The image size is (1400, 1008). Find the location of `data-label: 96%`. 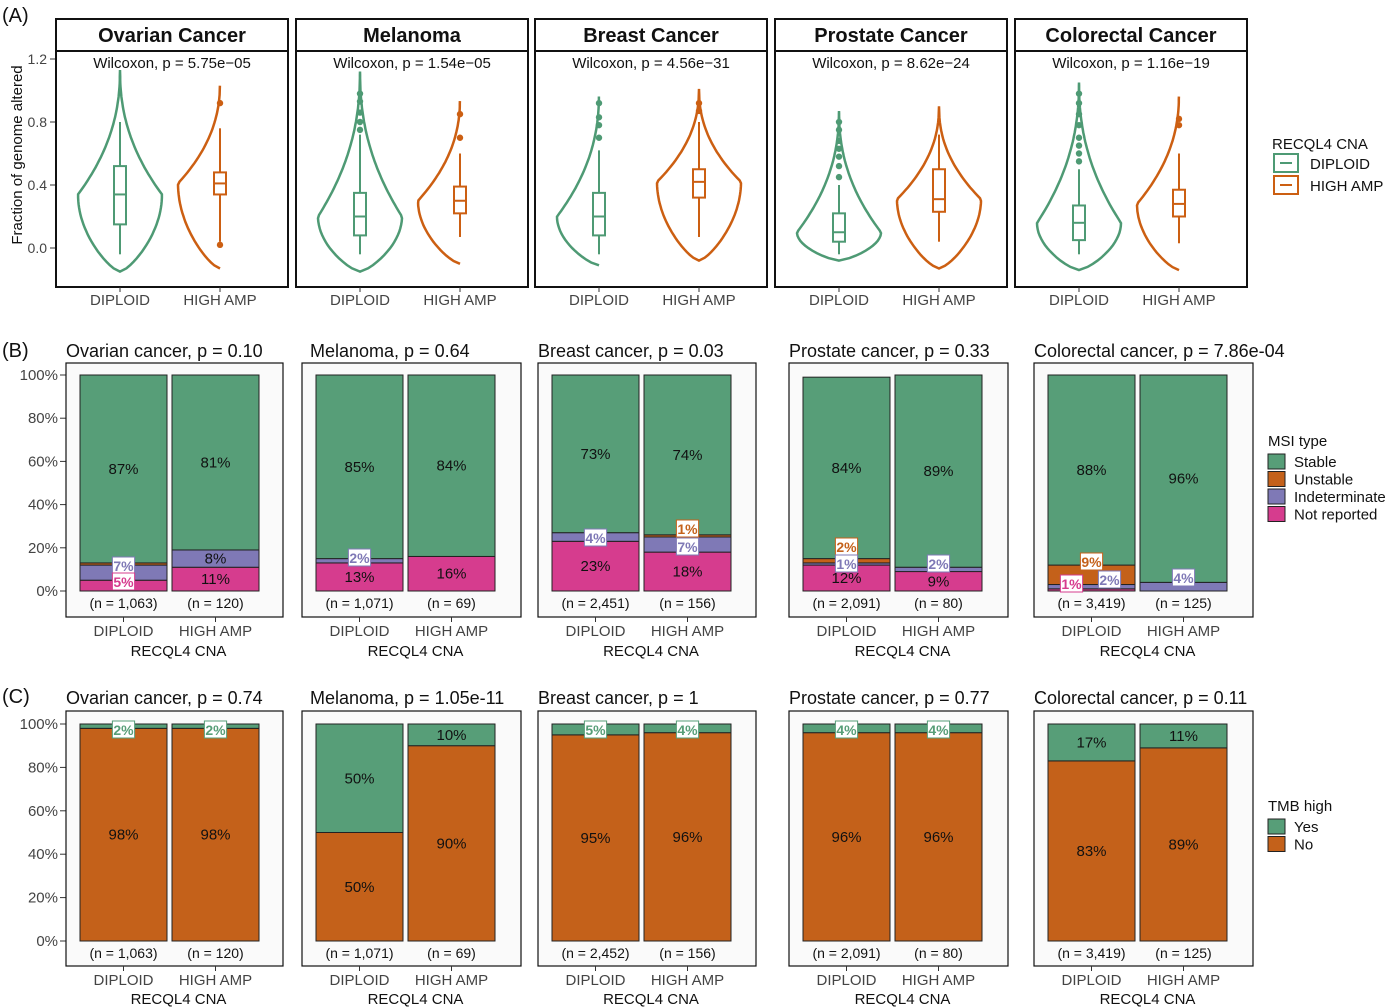

data-label: 96% is located at coordinates (846, 837).